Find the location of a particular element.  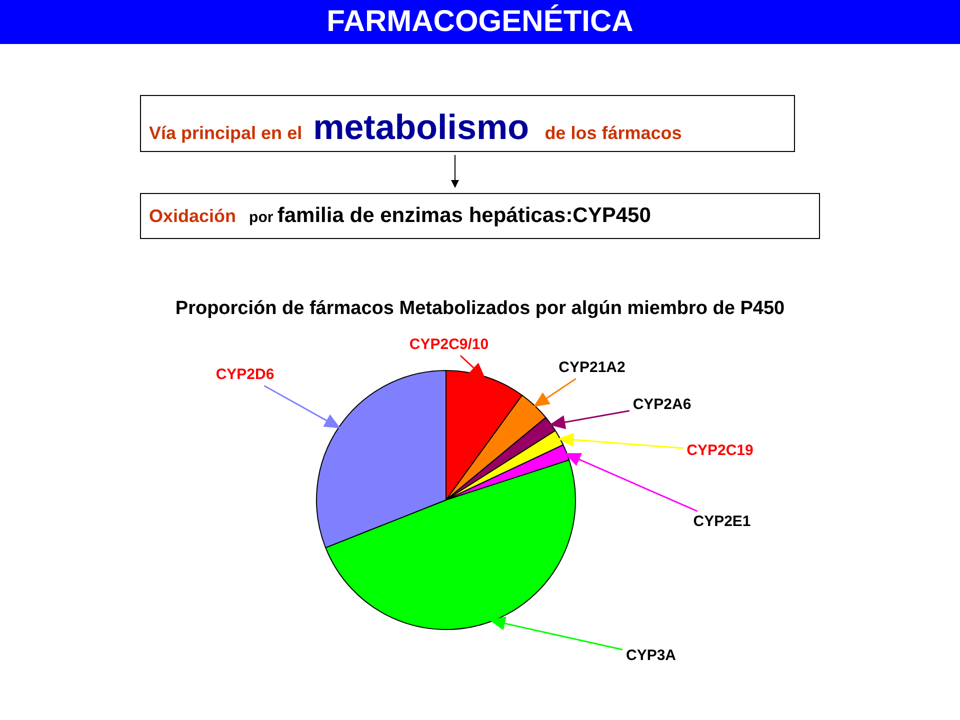

text: Oxidación por familia de enzimas hepáticas:CYP450 is located at coordinates (400, 216).